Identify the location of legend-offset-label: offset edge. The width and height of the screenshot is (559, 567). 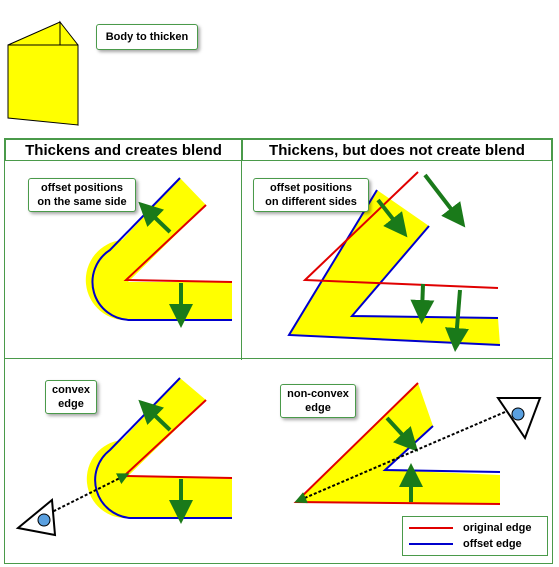
(492, 544).